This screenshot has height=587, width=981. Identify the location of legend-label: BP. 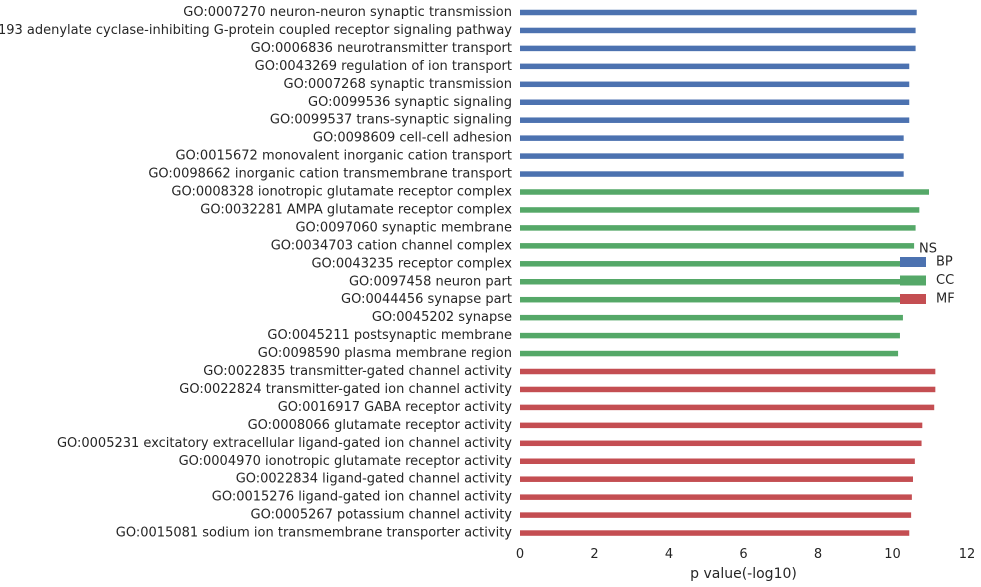
(944, 262).